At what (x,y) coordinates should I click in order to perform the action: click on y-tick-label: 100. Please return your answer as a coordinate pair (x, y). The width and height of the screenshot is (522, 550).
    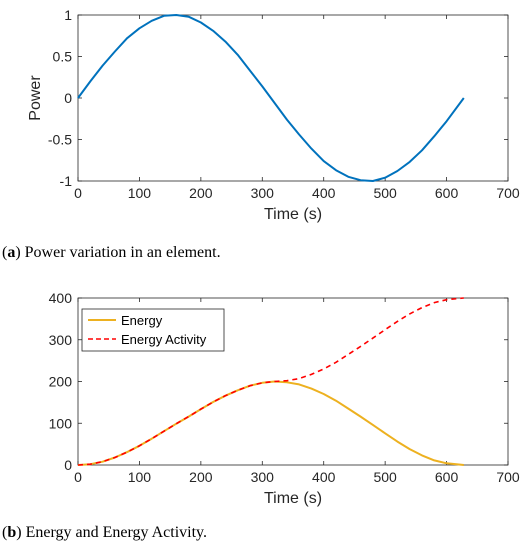
    Looking at the image, I should click on (61, 423).